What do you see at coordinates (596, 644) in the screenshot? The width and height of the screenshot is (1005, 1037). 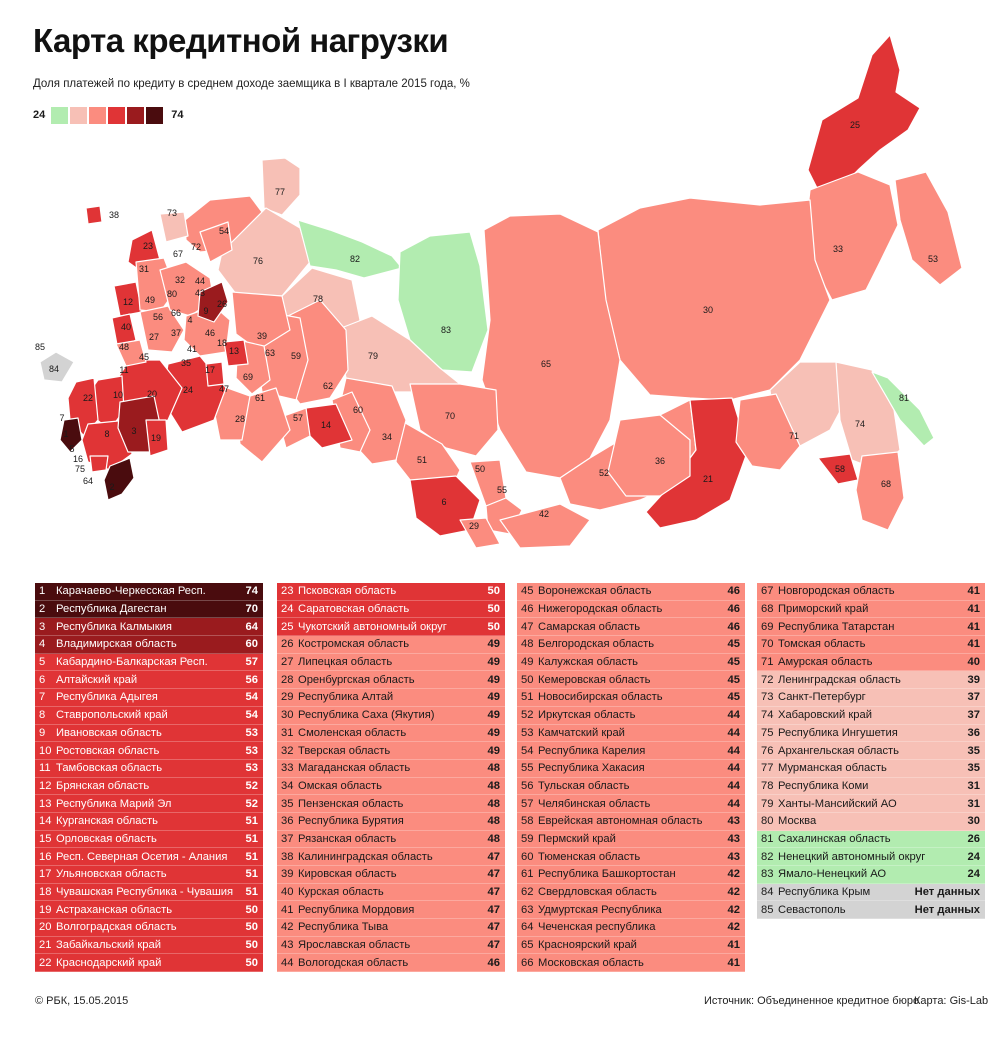 I see `row-region-name: Белгородская область` at bounding box center [596, 644].